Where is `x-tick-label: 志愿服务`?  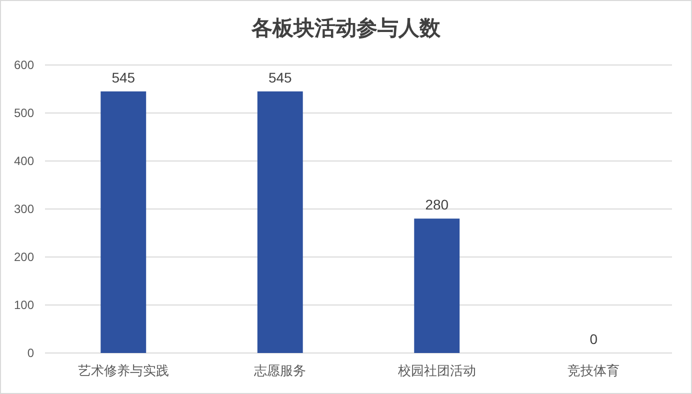
x-tick-label: 志愿服务 is located at coordinates (280, 370).